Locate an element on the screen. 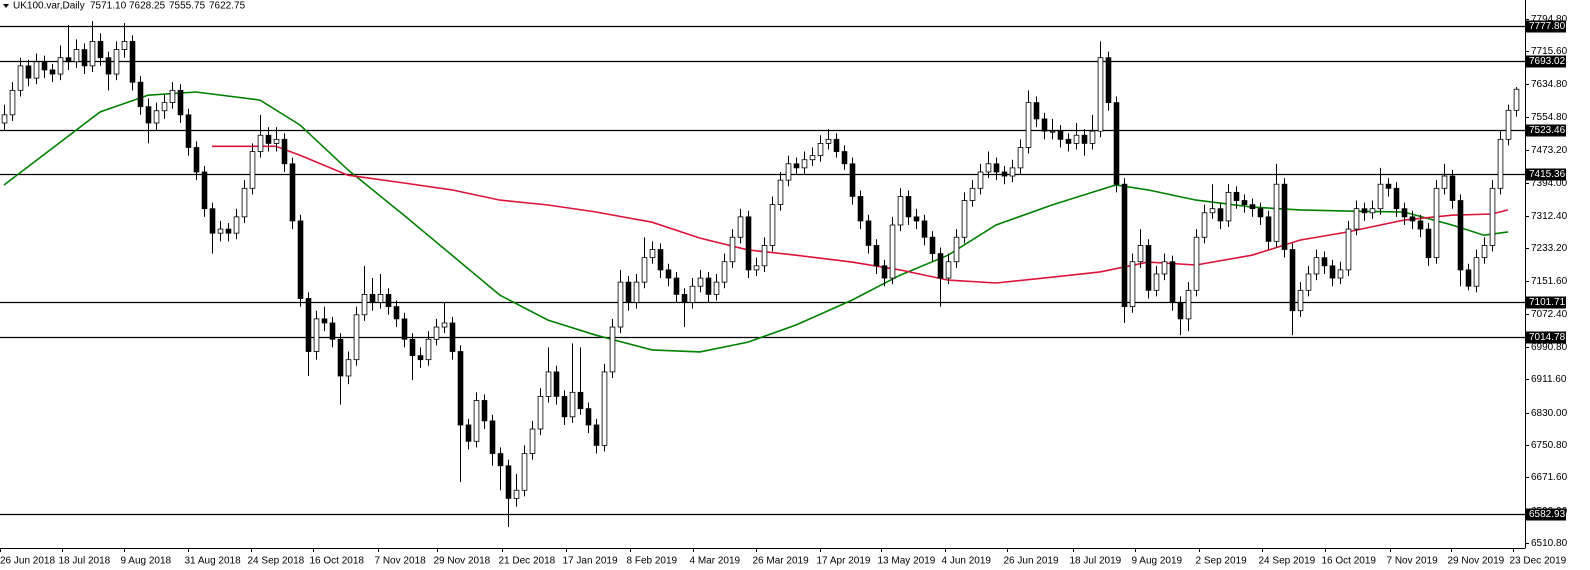 The height and width of the screenshot is (570, 1590). x-tick-label: 26 Jun 2018 is located at coordinates (27, 561).